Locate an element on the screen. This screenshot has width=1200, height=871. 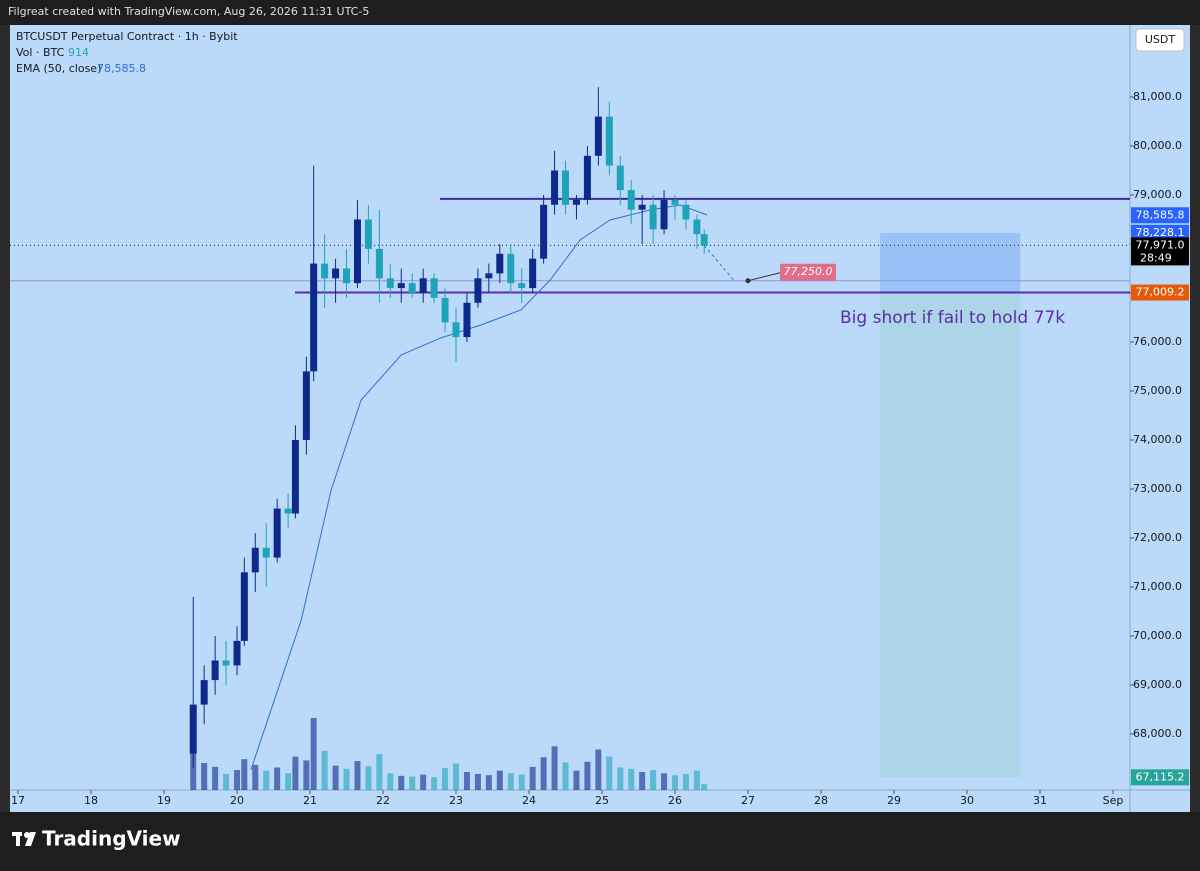
currency: USDT is located at coordinates (1160, 39).